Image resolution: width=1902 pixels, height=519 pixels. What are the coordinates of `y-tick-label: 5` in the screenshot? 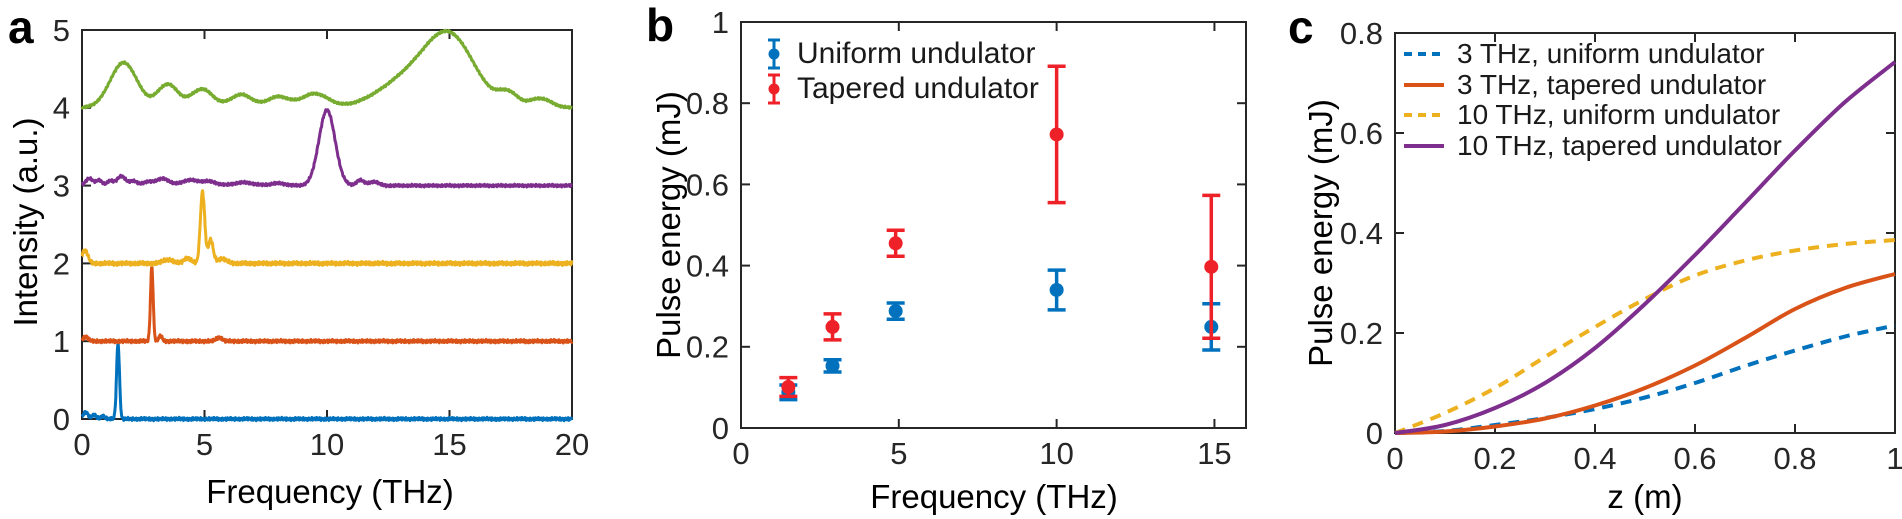 It's located at (61, 30).